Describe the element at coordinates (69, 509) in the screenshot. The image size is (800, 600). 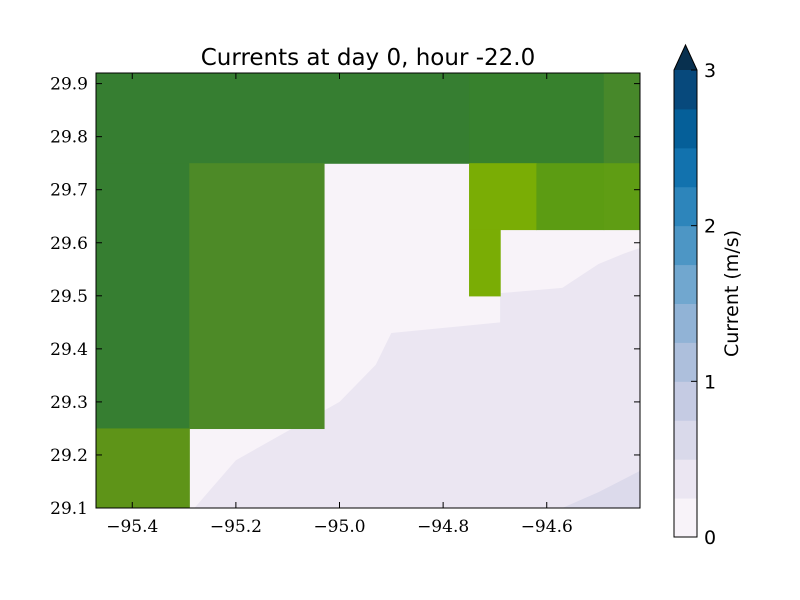
I see `y-tick-label: 29.1` at that location.